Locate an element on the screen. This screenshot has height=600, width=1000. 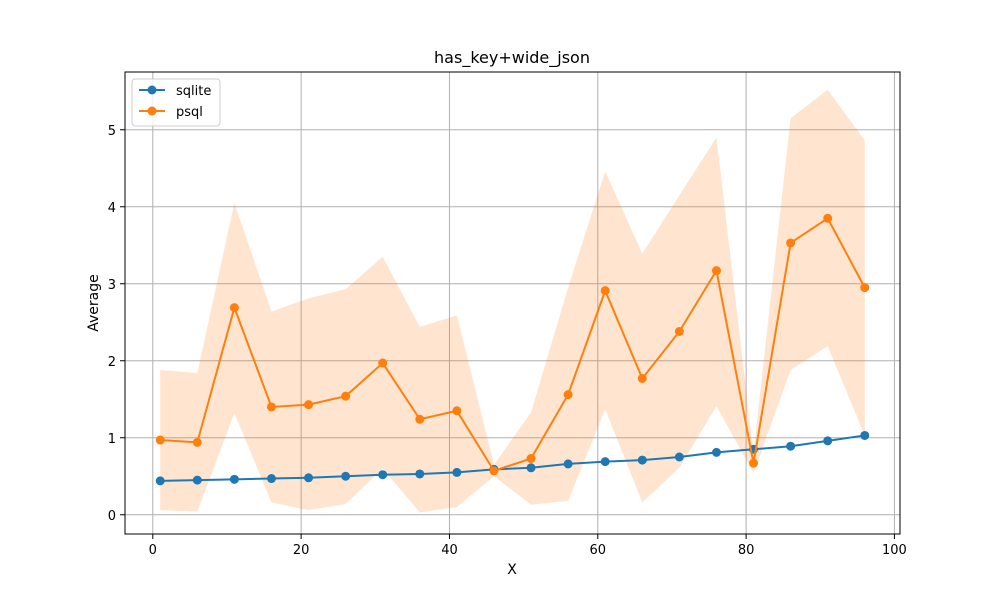
y-axis-label: Average is located at coordinates (94, 303).